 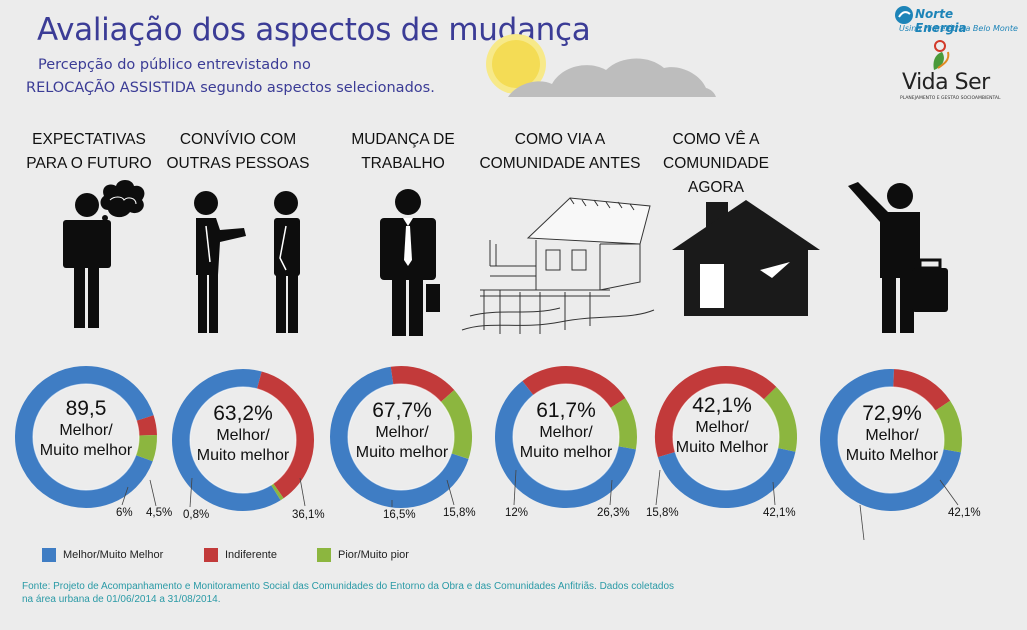 What do you see at coordinates (238, 151) in the screenshot?
I see `category-convivio: CONVÍVIO COM OUTRAS PESSOAS` at bounding box center [238, 151].